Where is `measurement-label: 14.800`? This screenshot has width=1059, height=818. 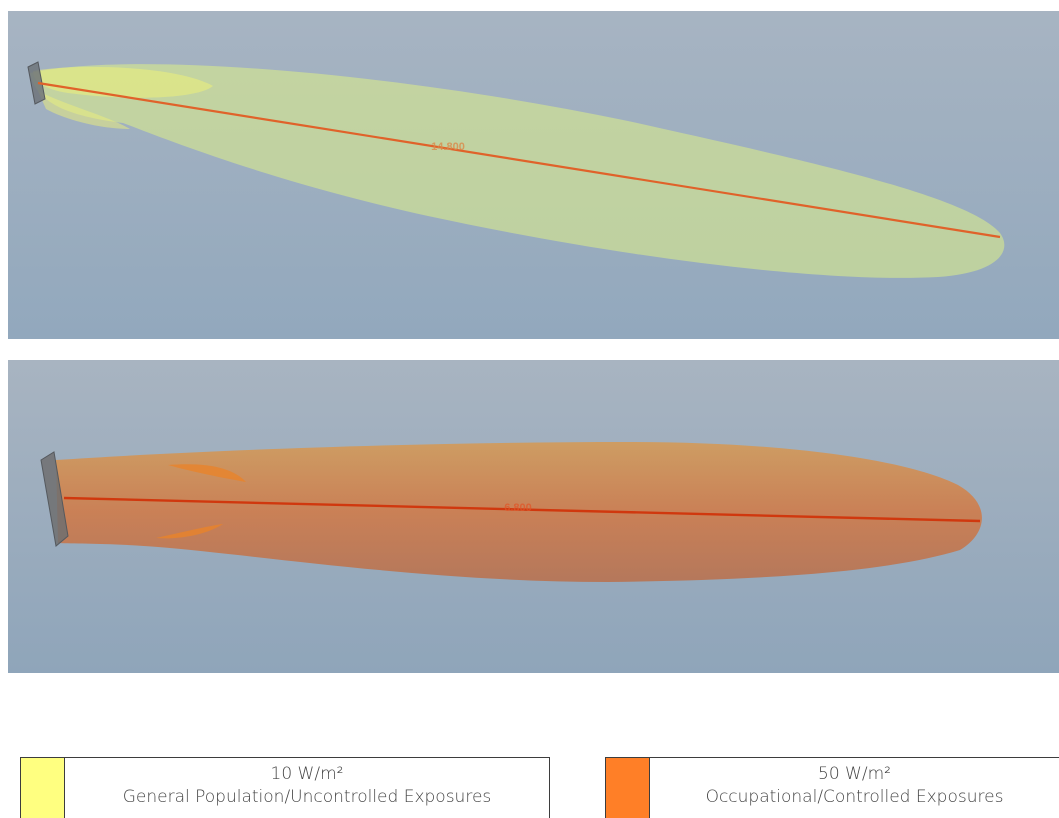 measurement-label: 14.800 is located at coordinates (448, 147).